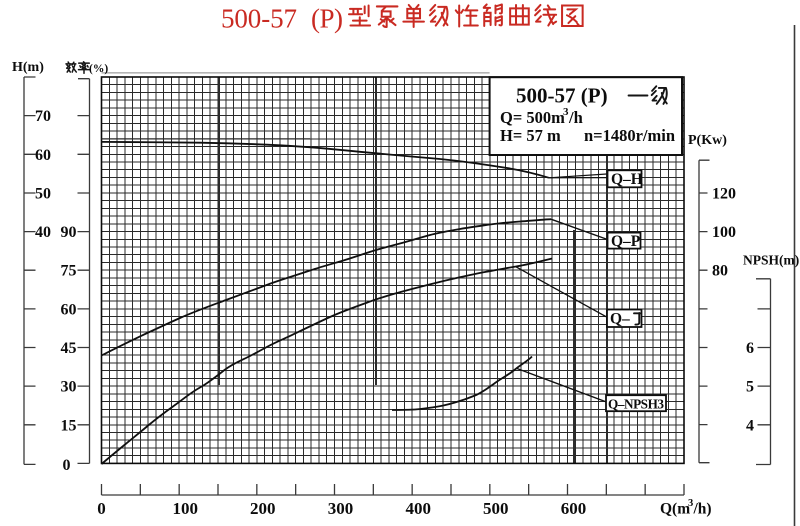  Describe the element at coordinates (750, 425) in the screenshot. I see `svg-text: 4` at that location.